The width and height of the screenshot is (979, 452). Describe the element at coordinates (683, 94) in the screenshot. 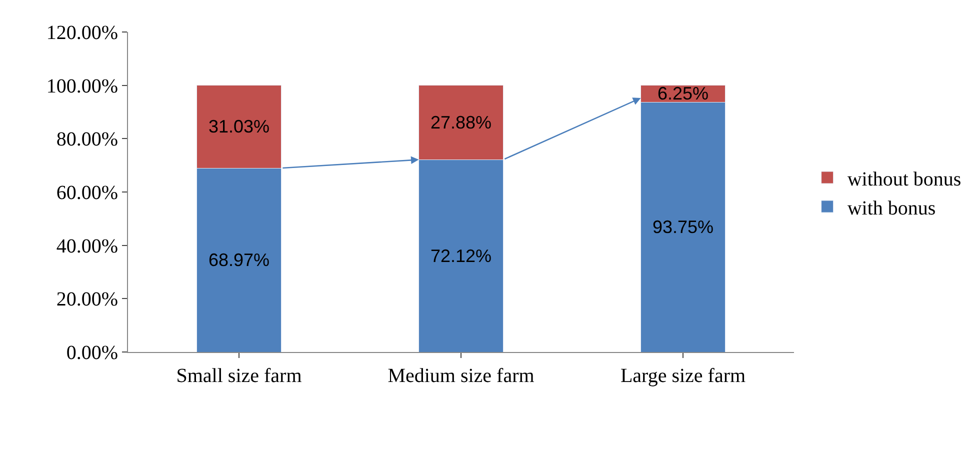

I see `data-label: 6.25%` at that location.